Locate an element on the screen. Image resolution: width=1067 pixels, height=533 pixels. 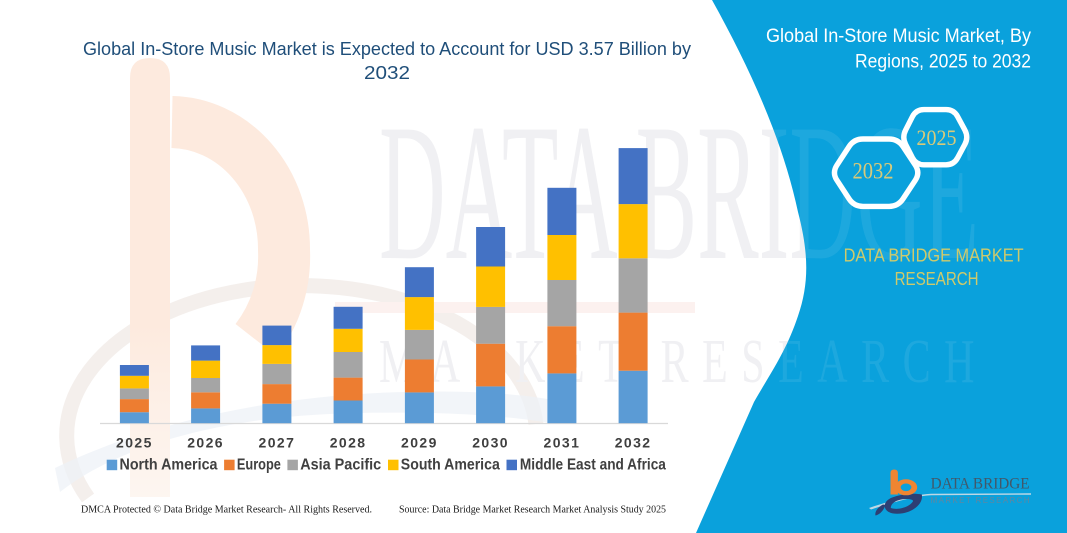
svg-text: Europe is located at coordinates (259, 465).